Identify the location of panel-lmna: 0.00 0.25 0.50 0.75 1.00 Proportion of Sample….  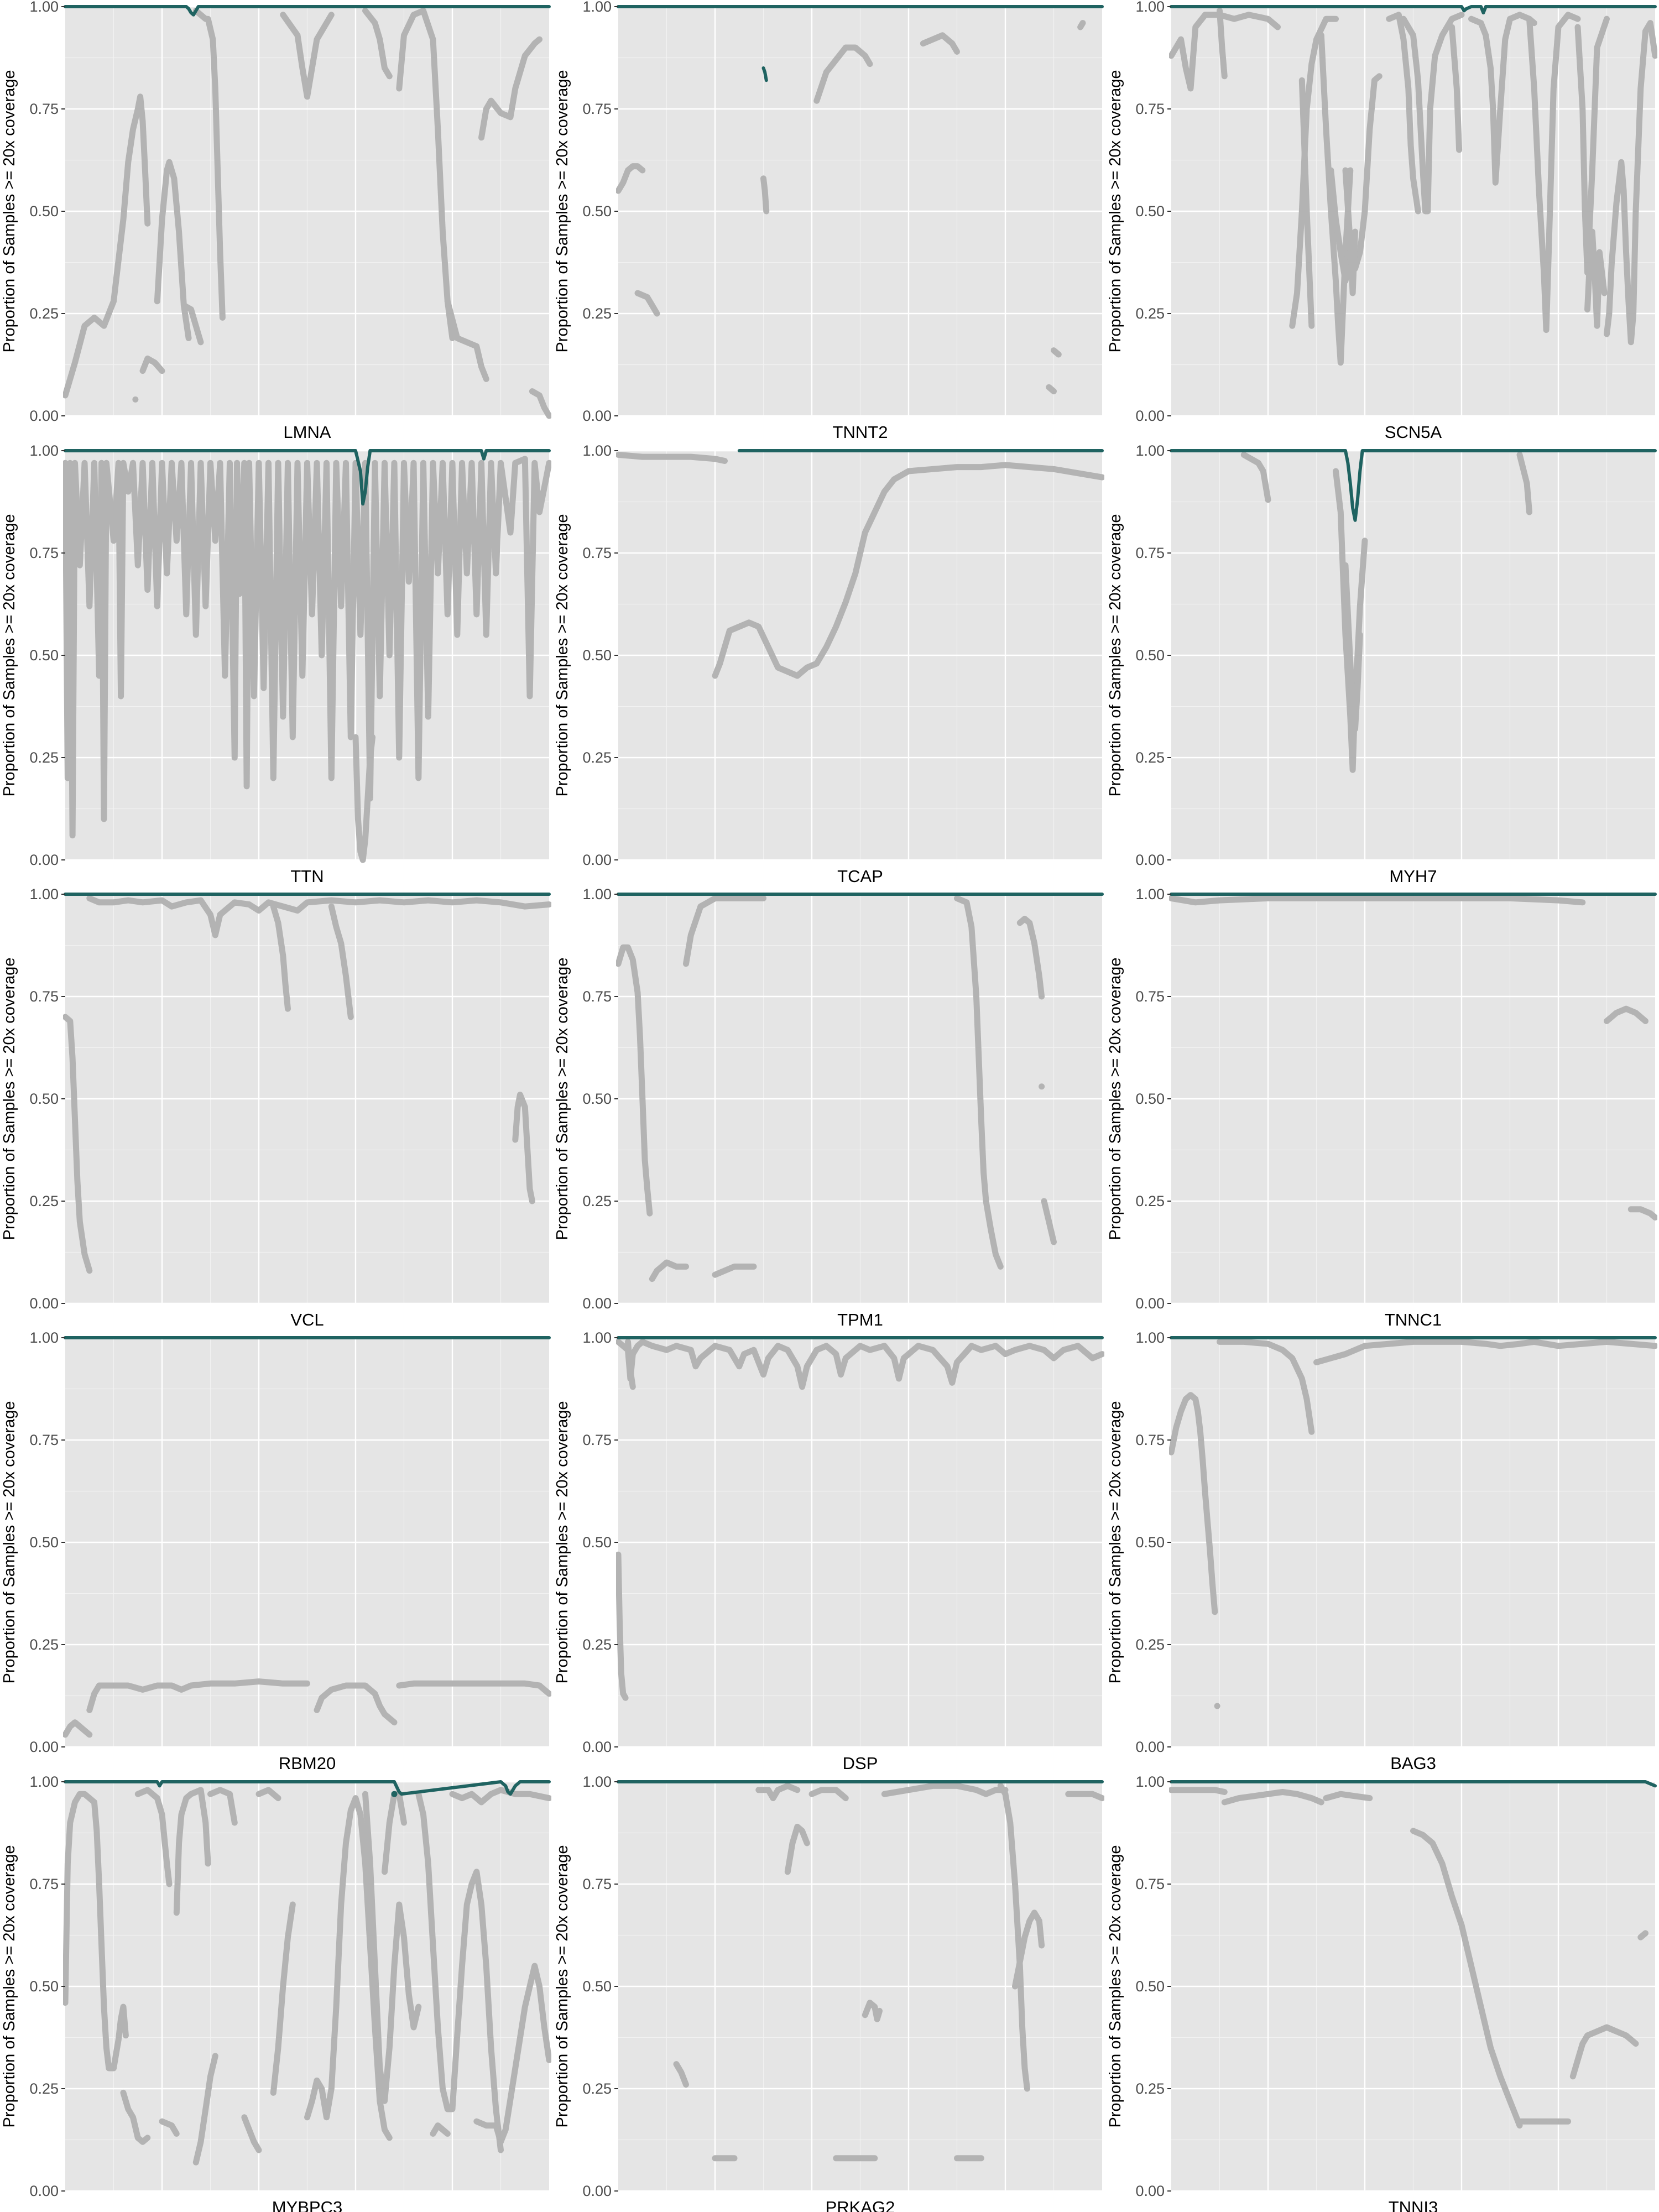
(276, 221).